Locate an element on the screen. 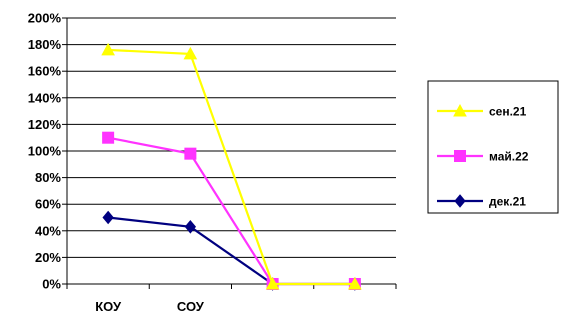  legend-box is located at coordinates (493, 147).